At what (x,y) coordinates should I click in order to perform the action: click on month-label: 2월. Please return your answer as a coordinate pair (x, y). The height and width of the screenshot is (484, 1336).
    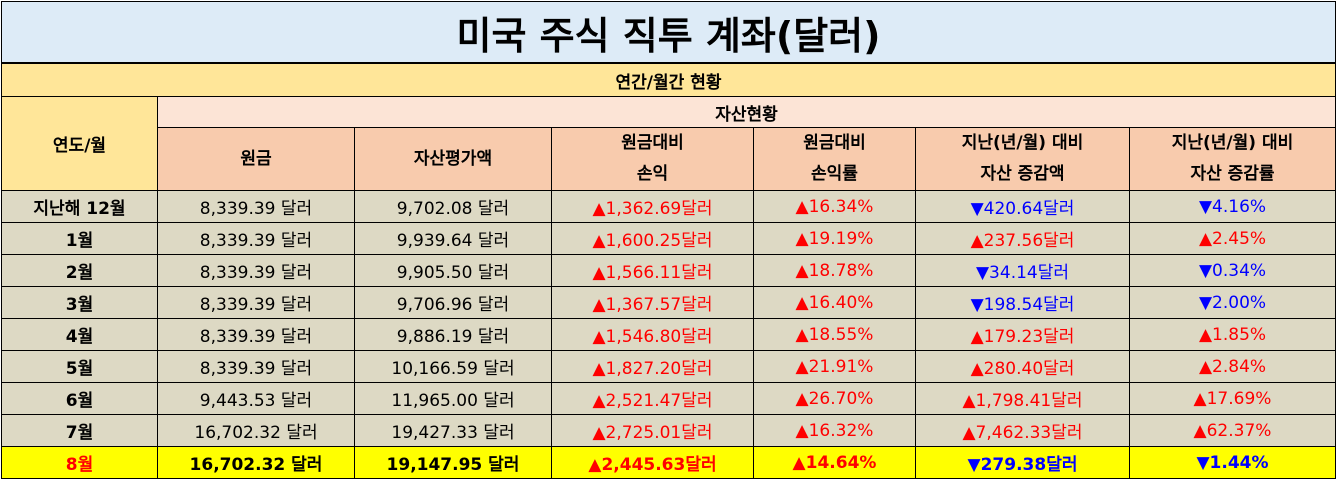
    Looking at the image, I should click on (79, 270).